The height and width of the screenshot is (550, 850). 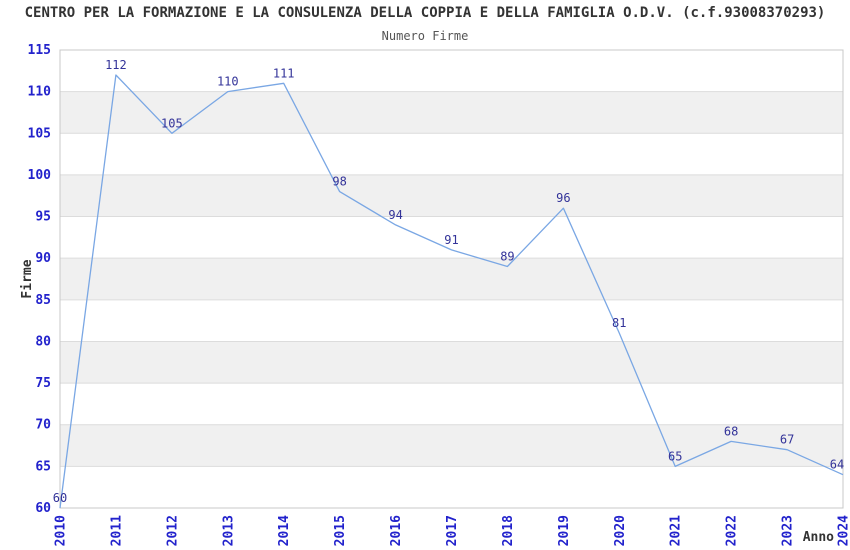 I want to click on x-tick-label: 2023, so click(x=788, y=530).